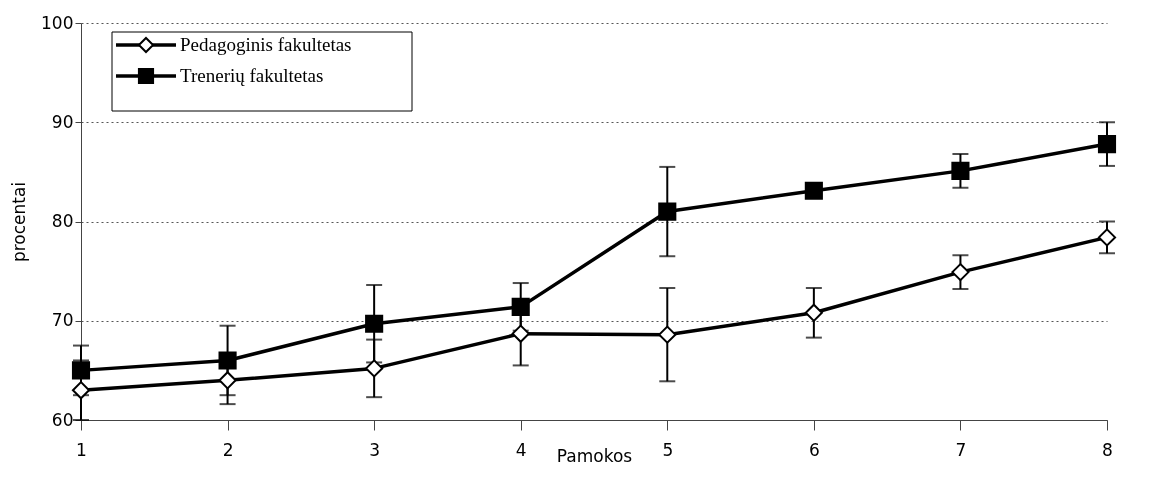  Describe the element at coordinates (62, 221) in the screenshot. I see `y-tick-label: 80` at that location.